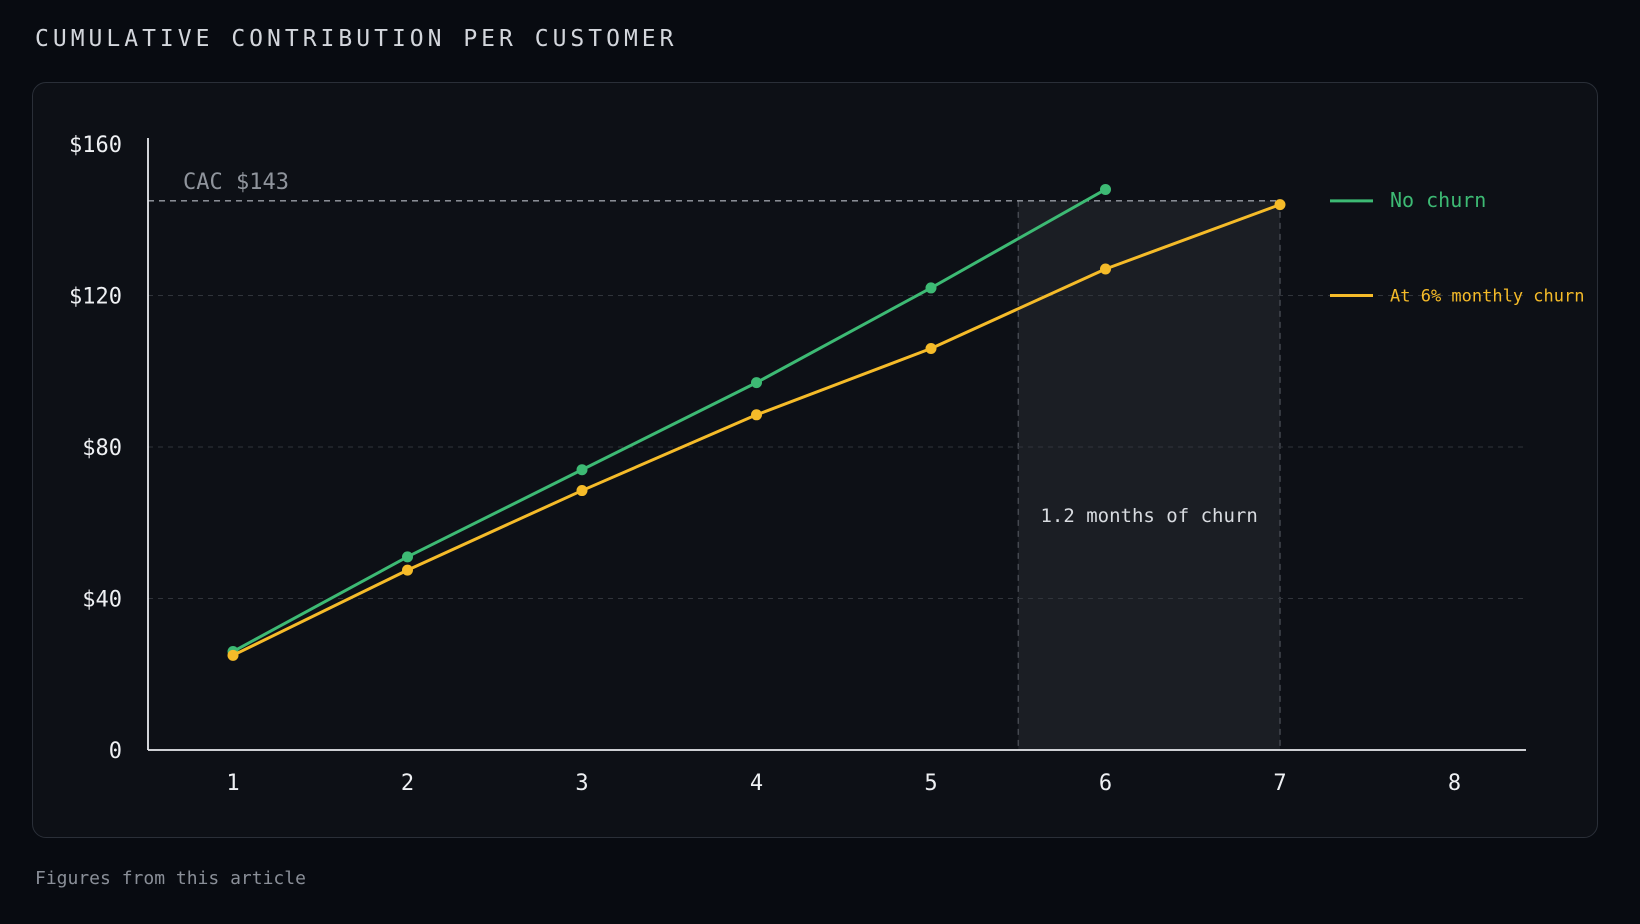  I want to click on y-tick-label-160: $160, so click(95, 145).